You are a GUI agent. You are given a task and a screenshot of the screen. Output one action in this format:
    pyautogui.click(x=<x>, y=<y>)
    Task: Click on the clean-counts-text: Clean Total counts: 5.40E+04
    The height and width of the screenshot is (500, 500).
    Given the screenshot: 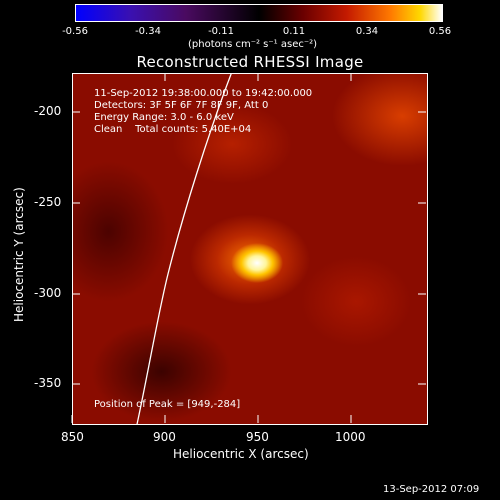 What is the action you would take?
    pyautogui.click(x=173, y=129)
    